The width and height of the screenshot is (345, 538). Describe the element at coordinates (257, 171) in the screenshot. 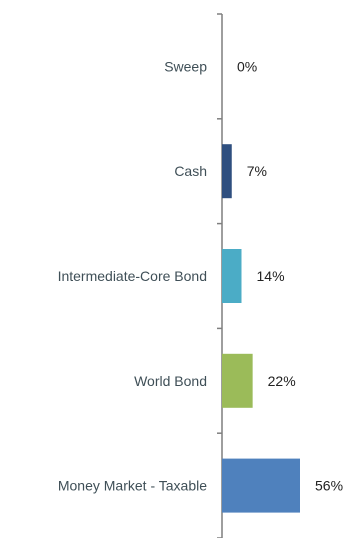

I see `value-label: 7%` at that location.